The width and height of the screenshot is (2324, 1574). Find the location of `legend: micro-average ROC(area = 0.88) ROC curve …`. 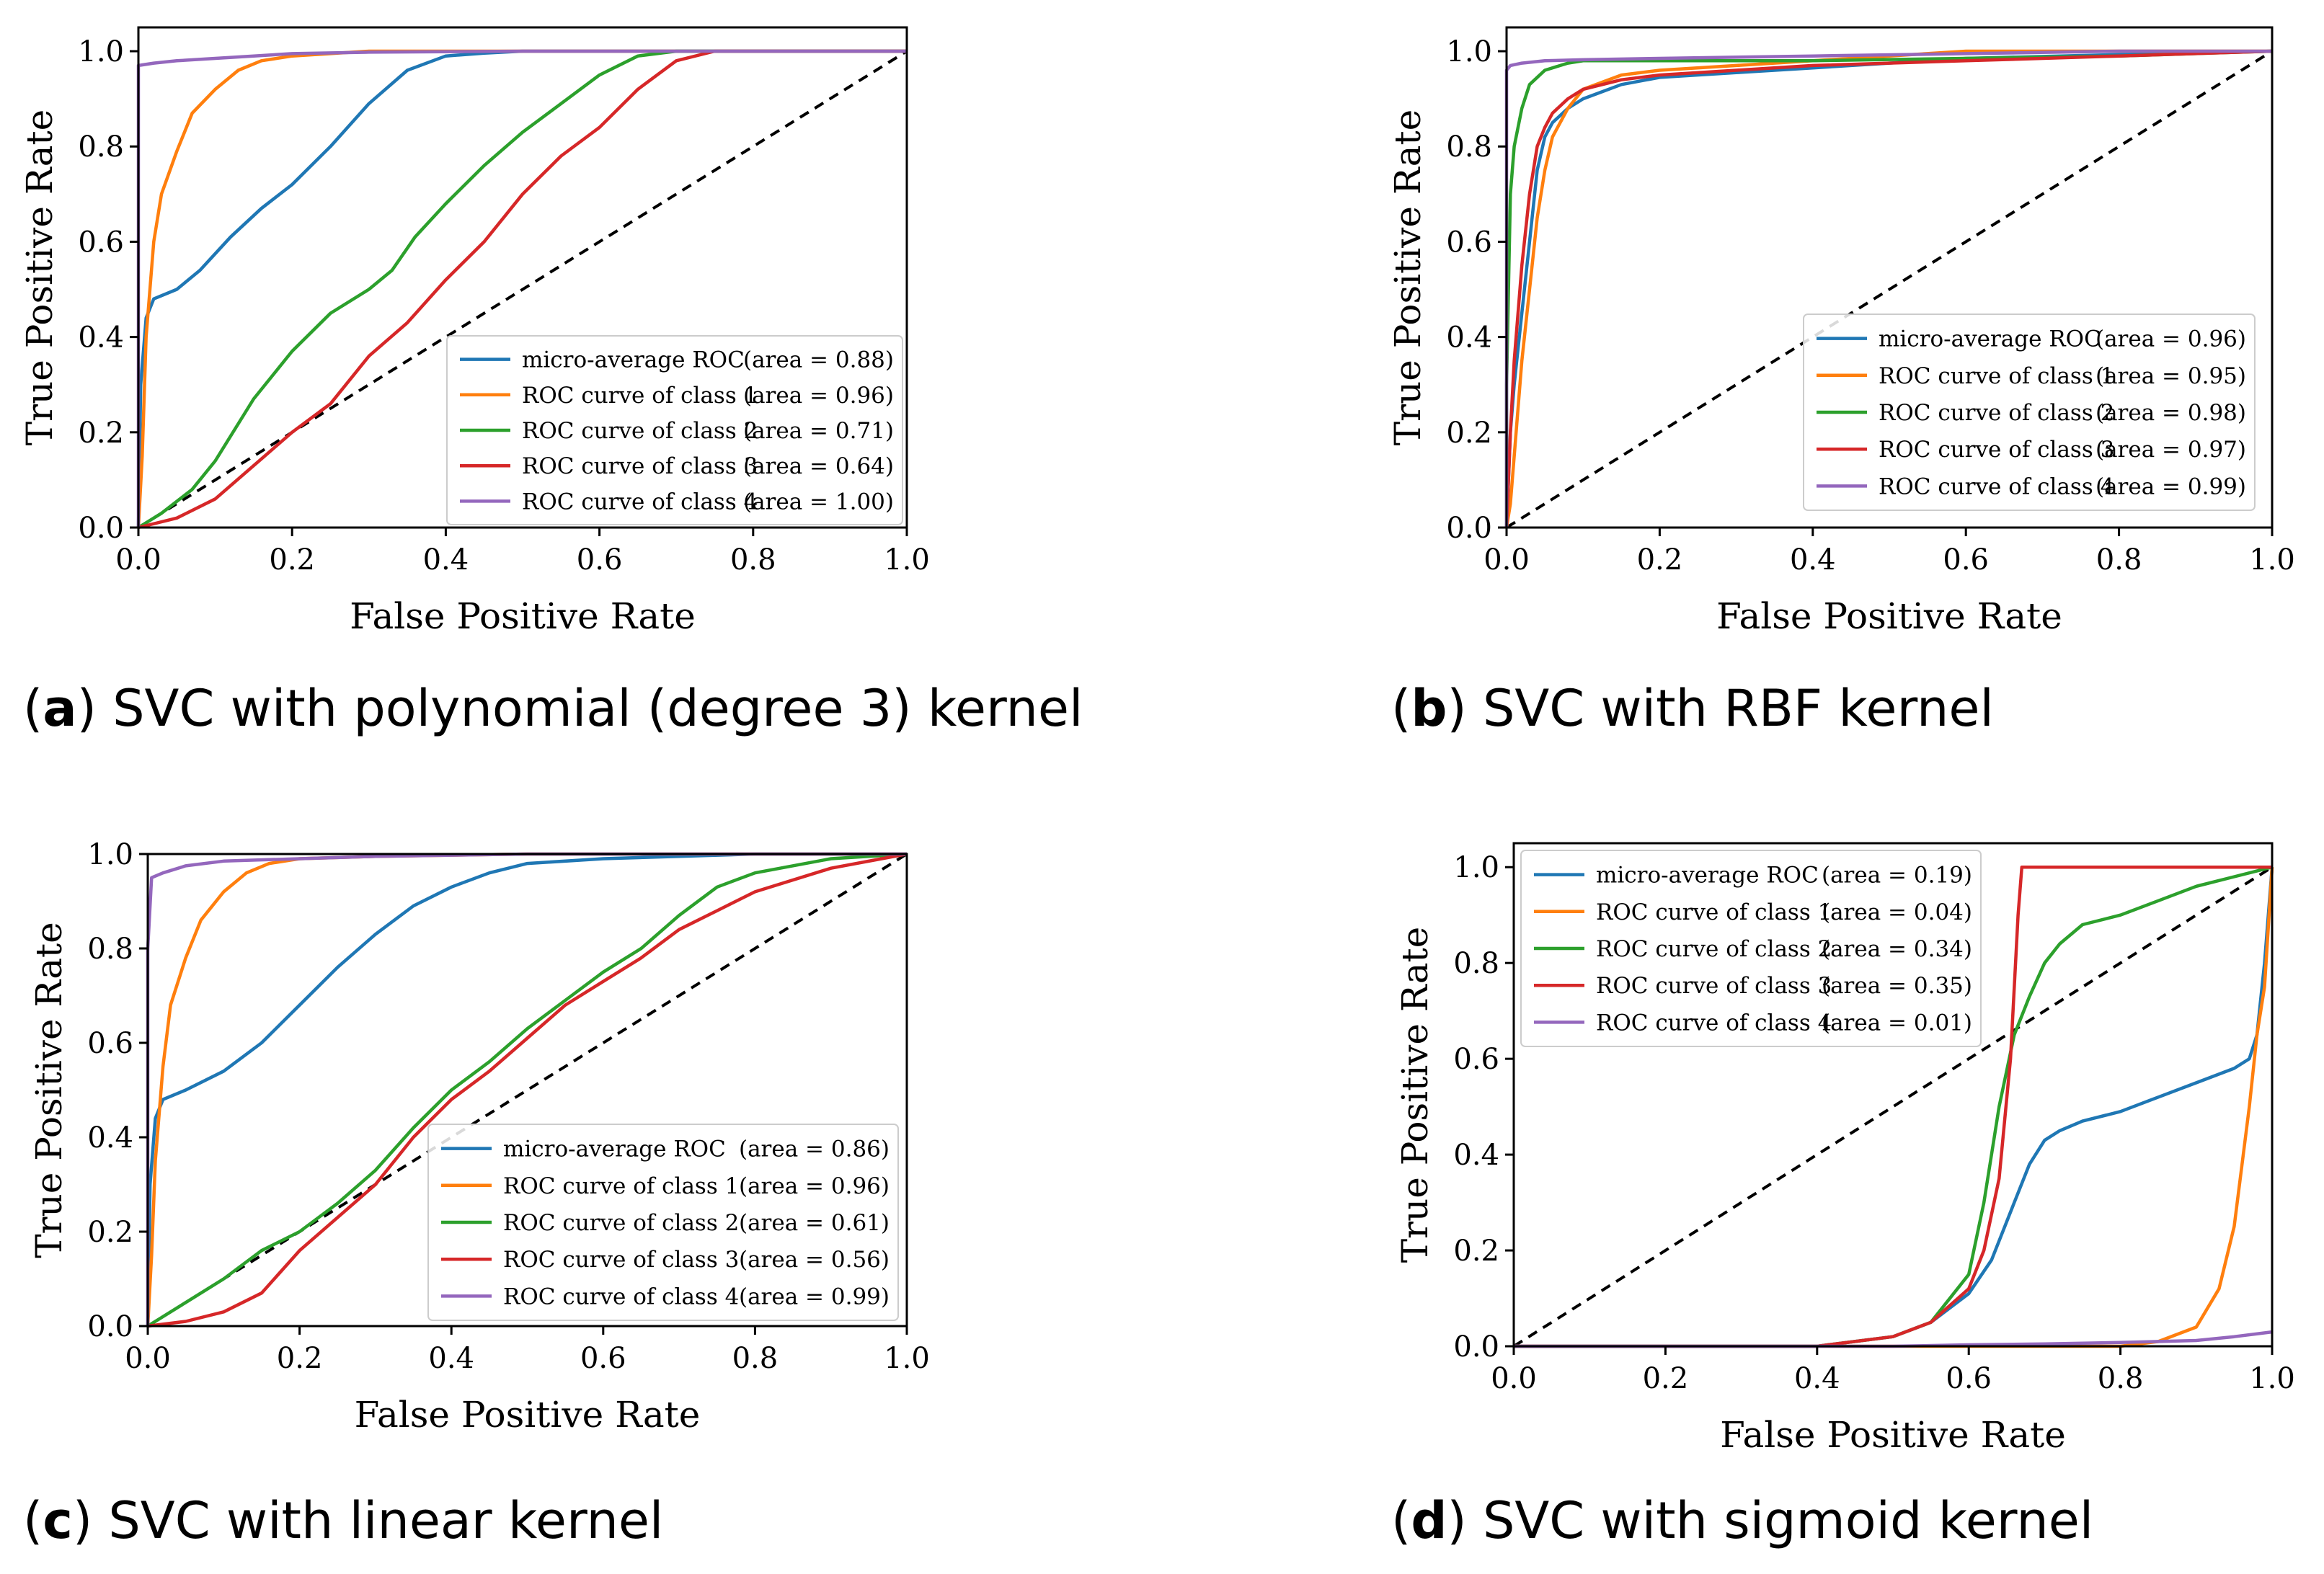

legend: micro-average ROC(area = 0.88) ROC curve … is located at coordinates (674, 430).